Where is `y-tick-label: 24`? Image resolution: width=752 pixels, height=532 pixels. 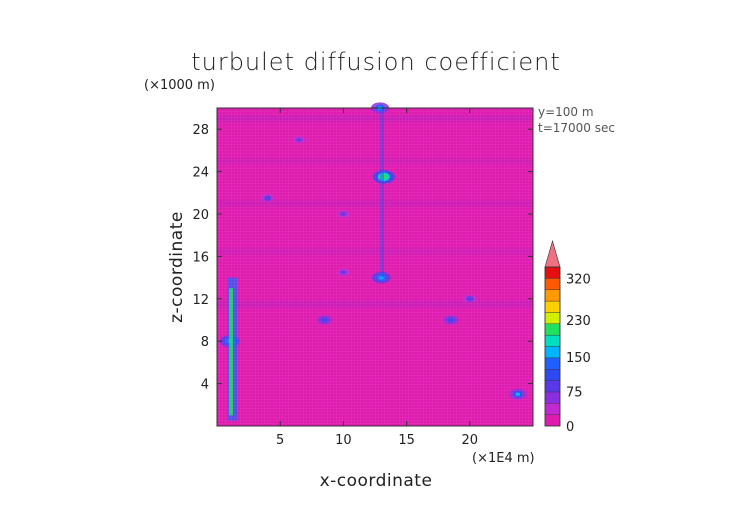 y-tick-label: 24 is located at coordinates (200, 173).